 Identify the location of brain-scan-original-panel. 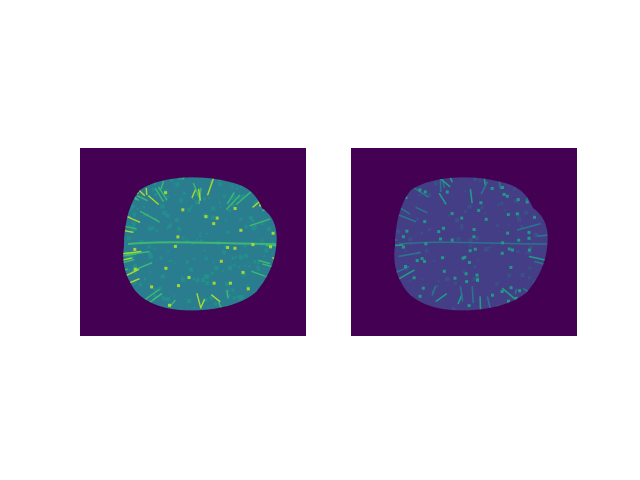
(193, 242).